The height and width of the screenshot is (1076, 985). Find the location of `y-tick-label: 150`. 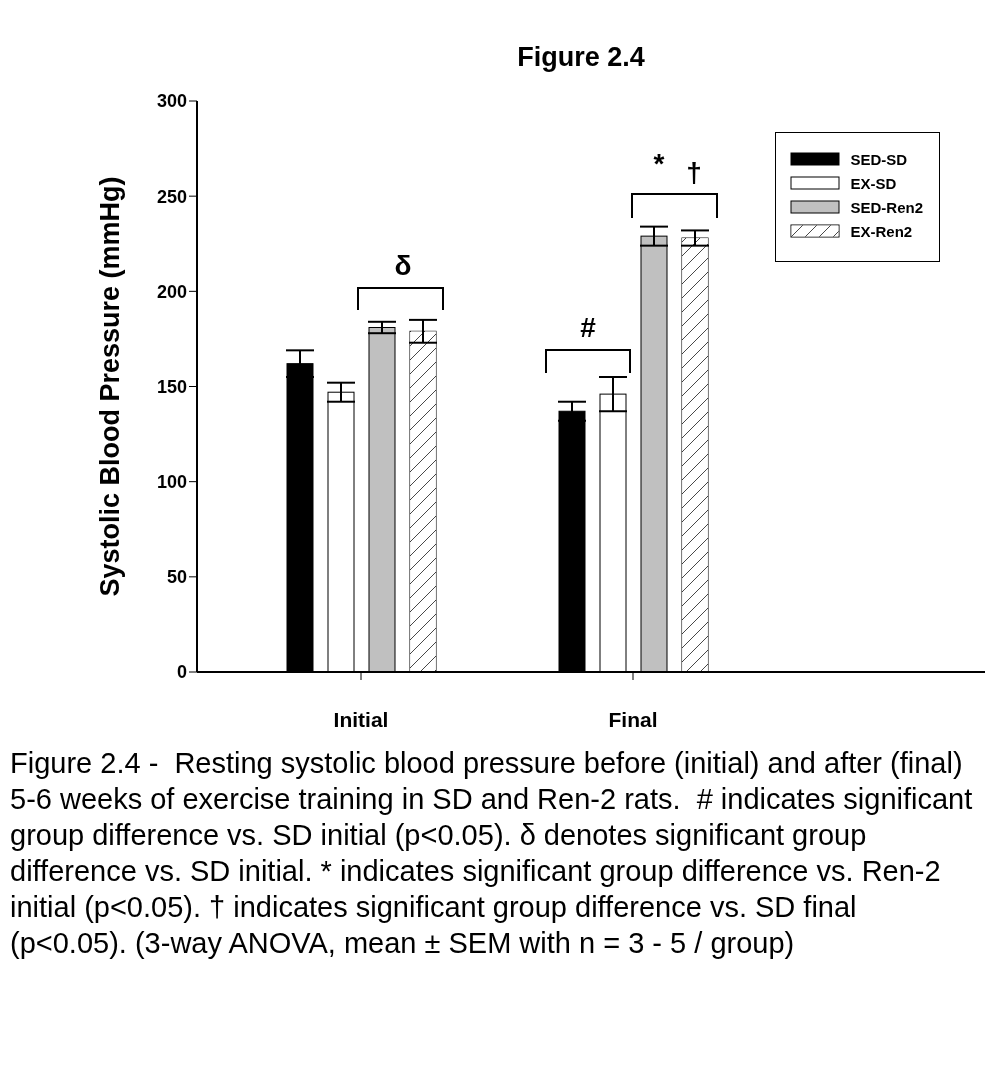

y-tick-label: 150 is located at coordinates (171, 386).